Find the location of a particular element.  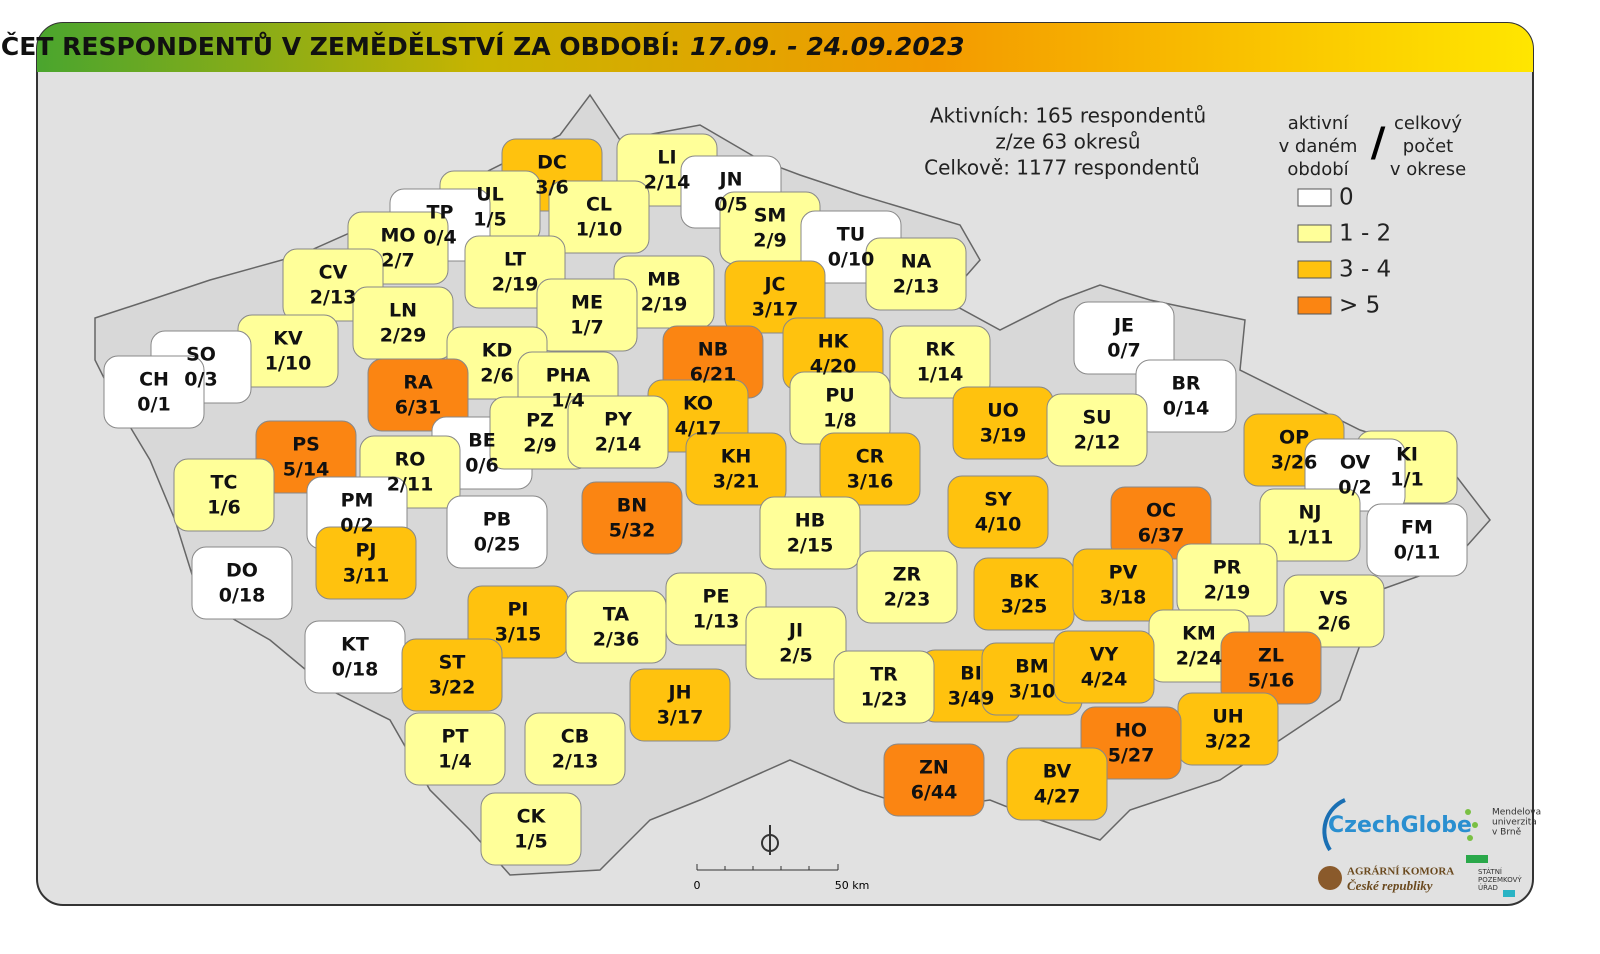

district-code: ST is located at coordinates (452, 663).